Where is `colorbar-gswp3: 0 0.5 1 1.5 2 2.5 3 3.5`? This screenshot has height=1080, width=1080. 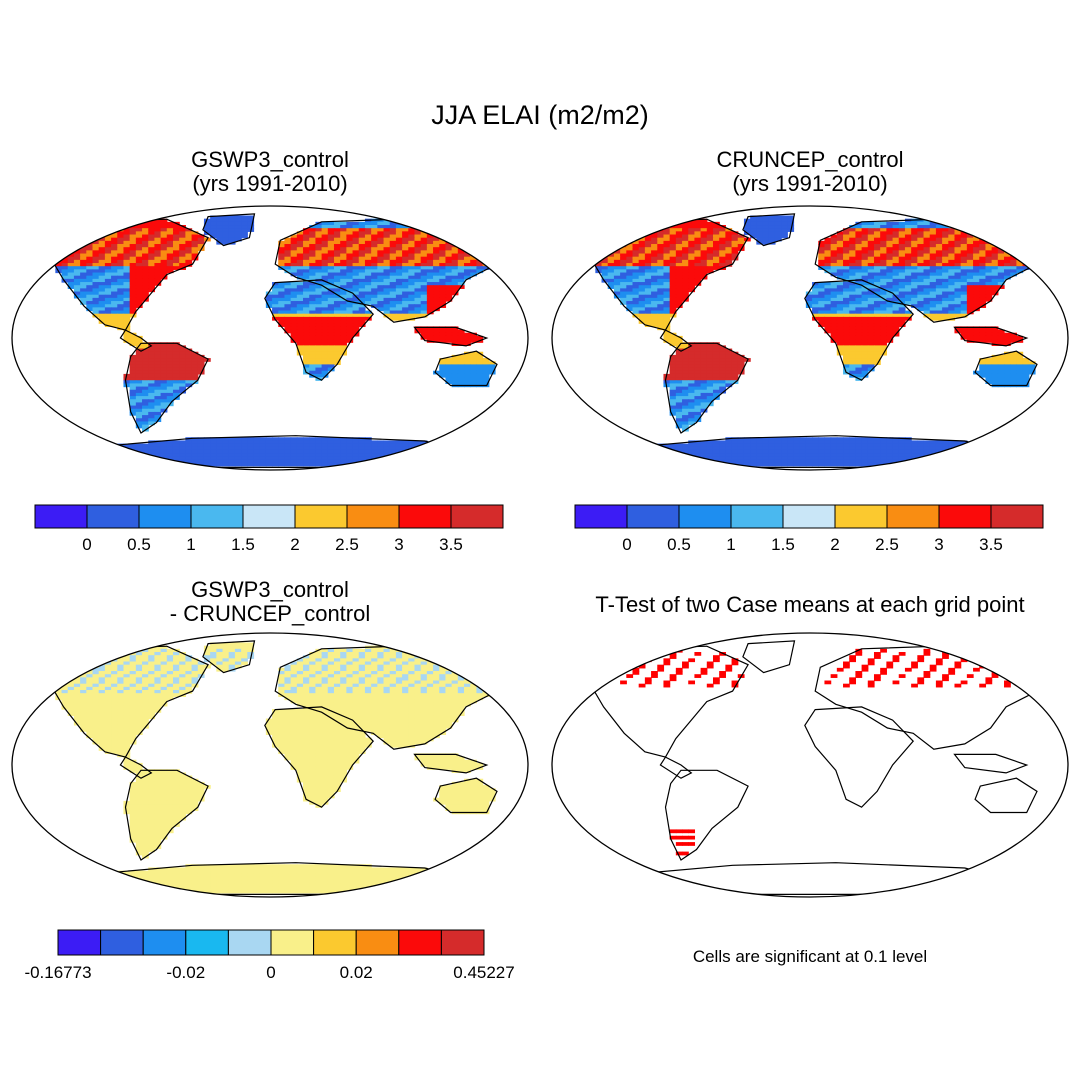 colorbar-gswp3: 0 0.5 1 1.5 2 2.5 3 3.5 is located at coordinates (269, 529).